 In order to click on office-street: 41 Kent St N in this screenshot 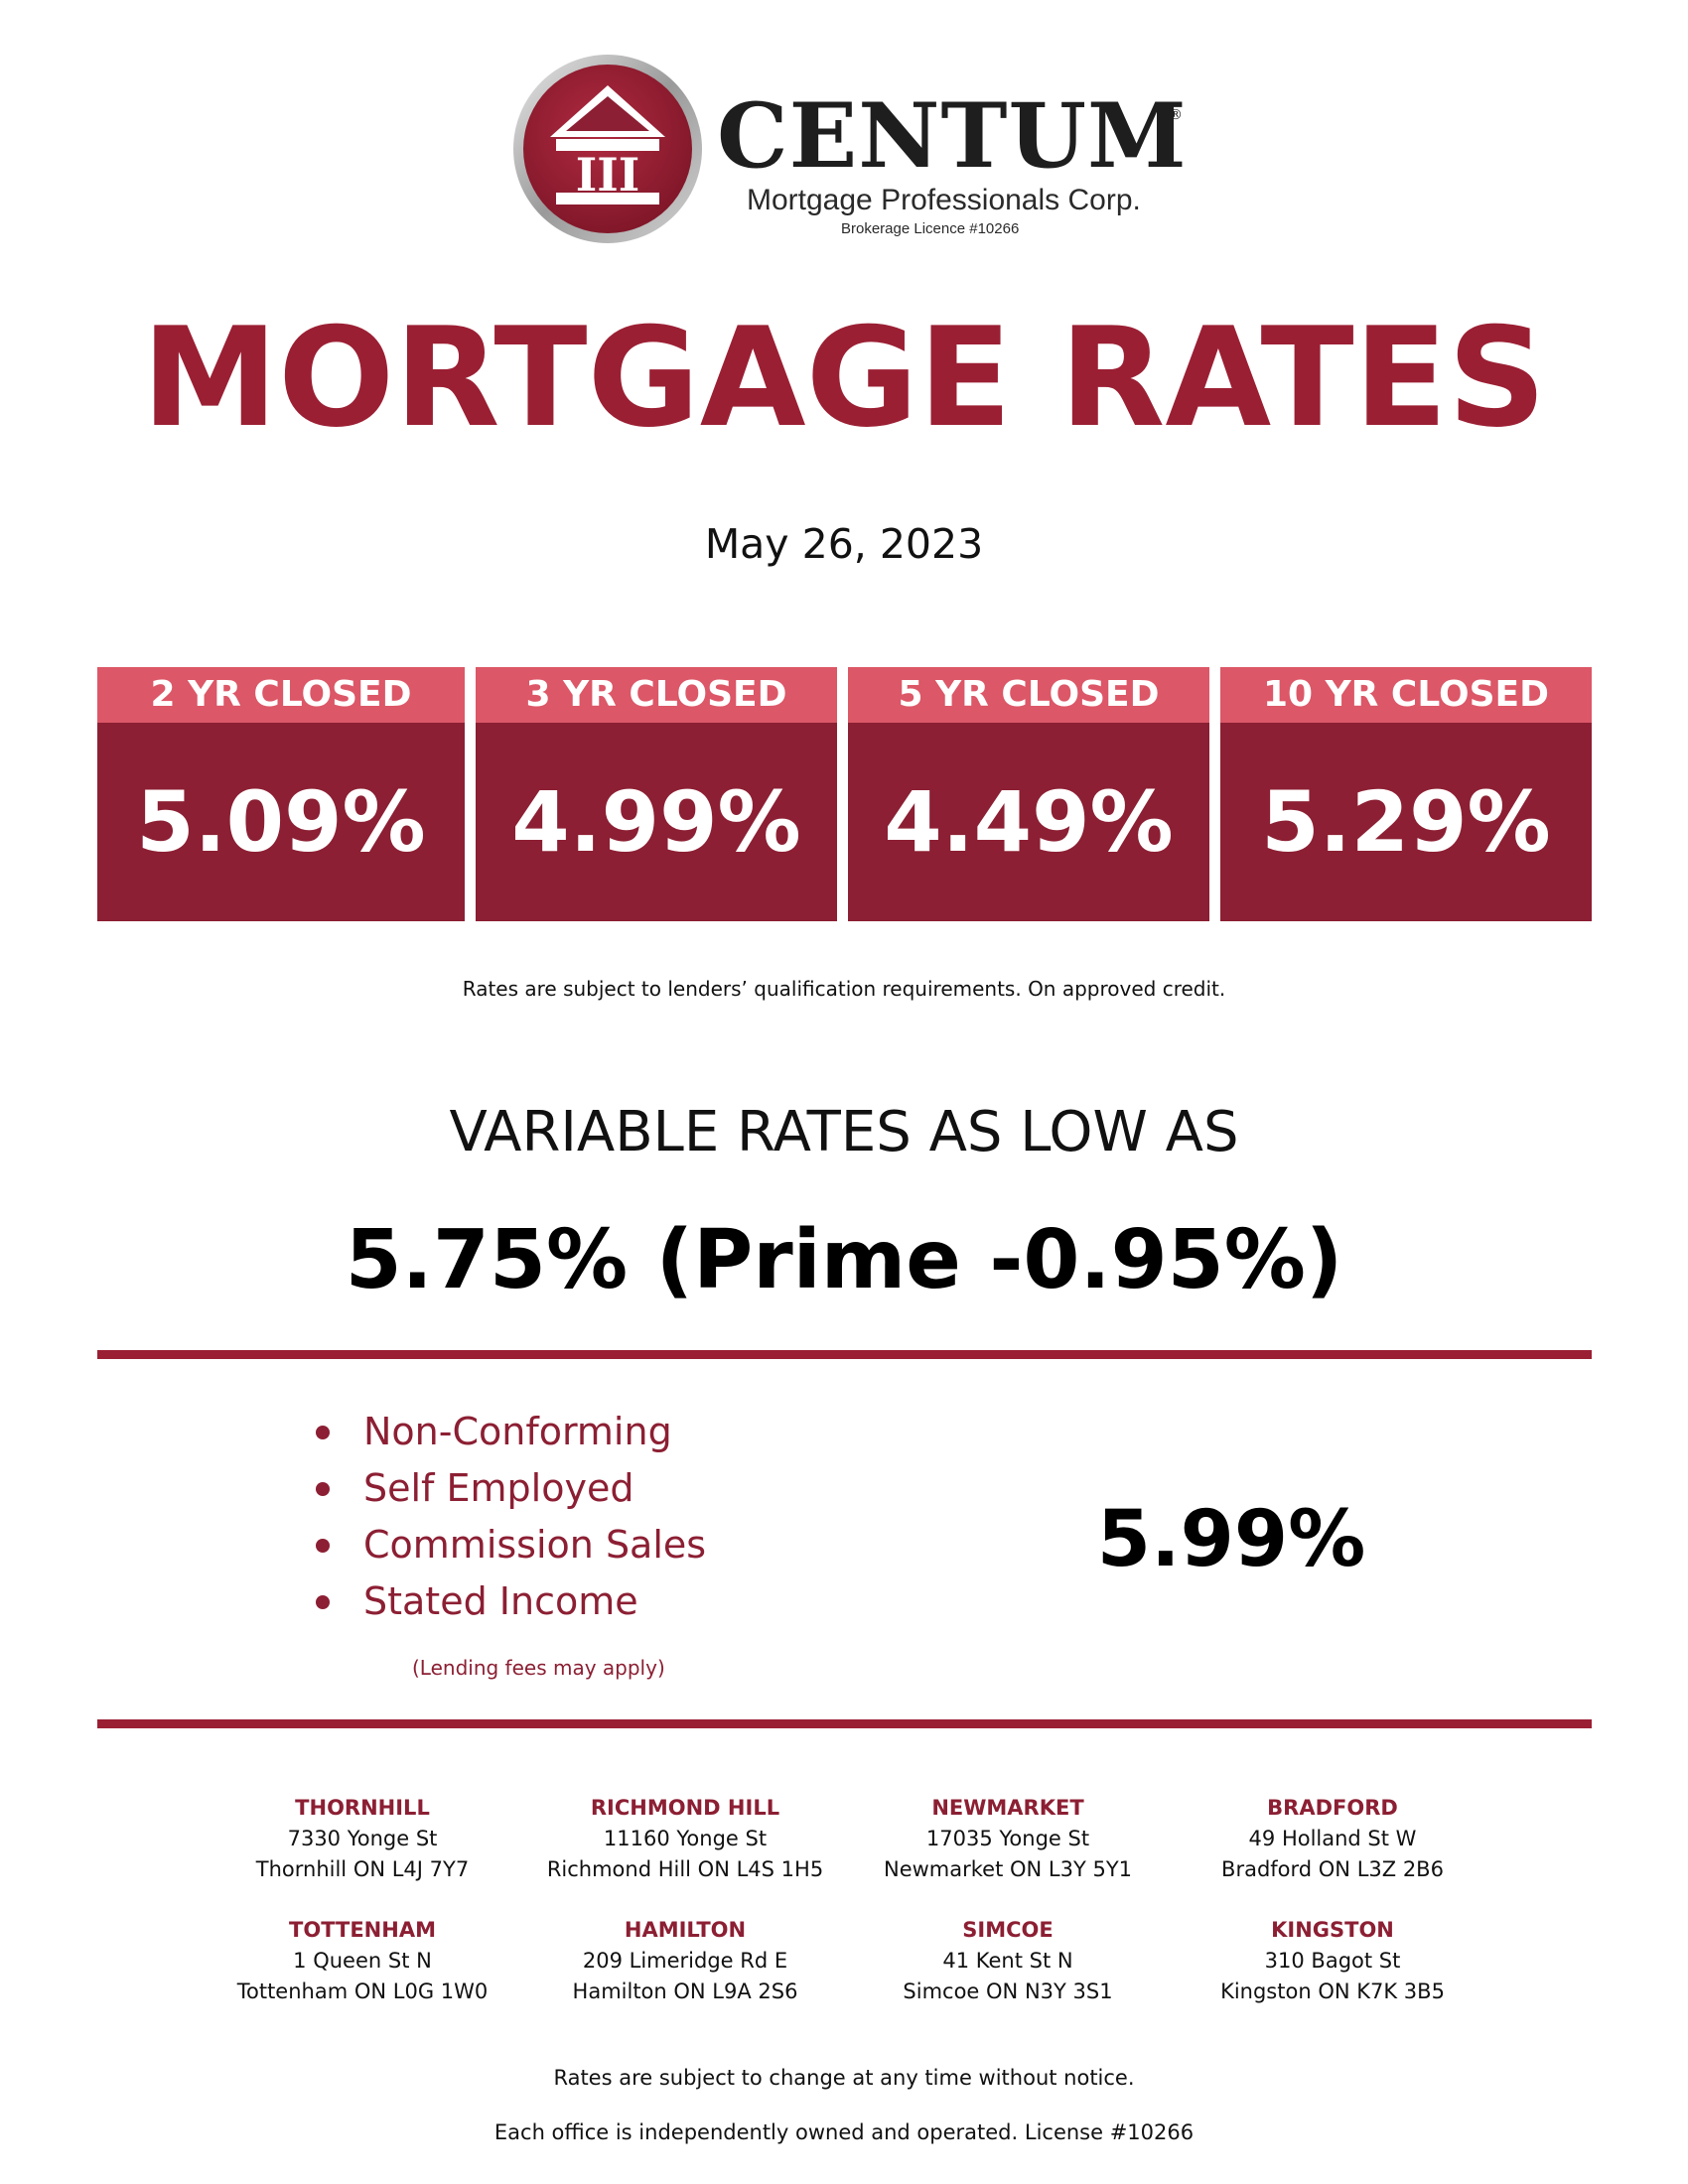, I will do `click(1007, 1961)`.